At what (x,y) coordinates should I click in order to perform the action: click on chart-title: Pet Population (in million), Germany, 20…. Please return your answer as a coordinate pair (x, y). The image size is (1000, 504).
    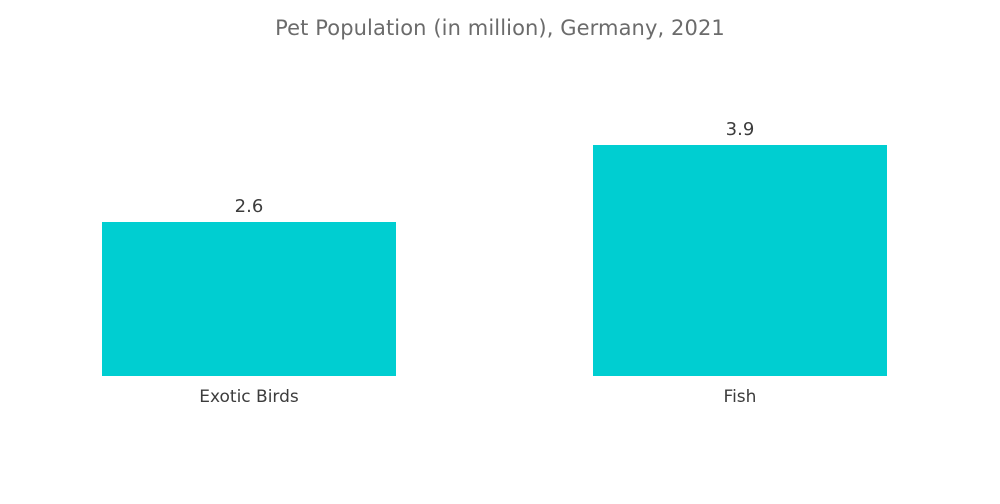
    Looking at the image, I should click on (500, 28).